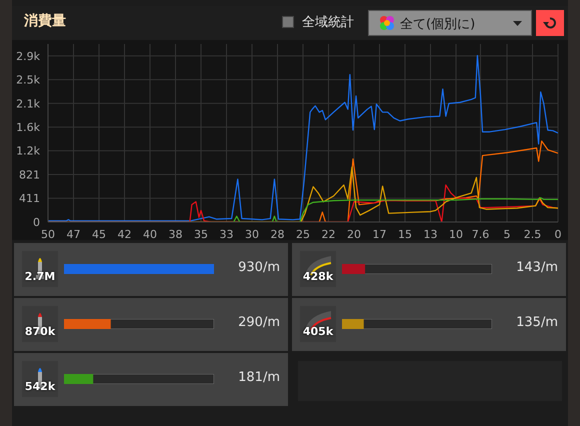 Image resolution: width=580 pixels, height=426 pixels. Describe the element at coordinates (438, 24) in the screenshot. I see `text: 全て(個別に)` at that location.